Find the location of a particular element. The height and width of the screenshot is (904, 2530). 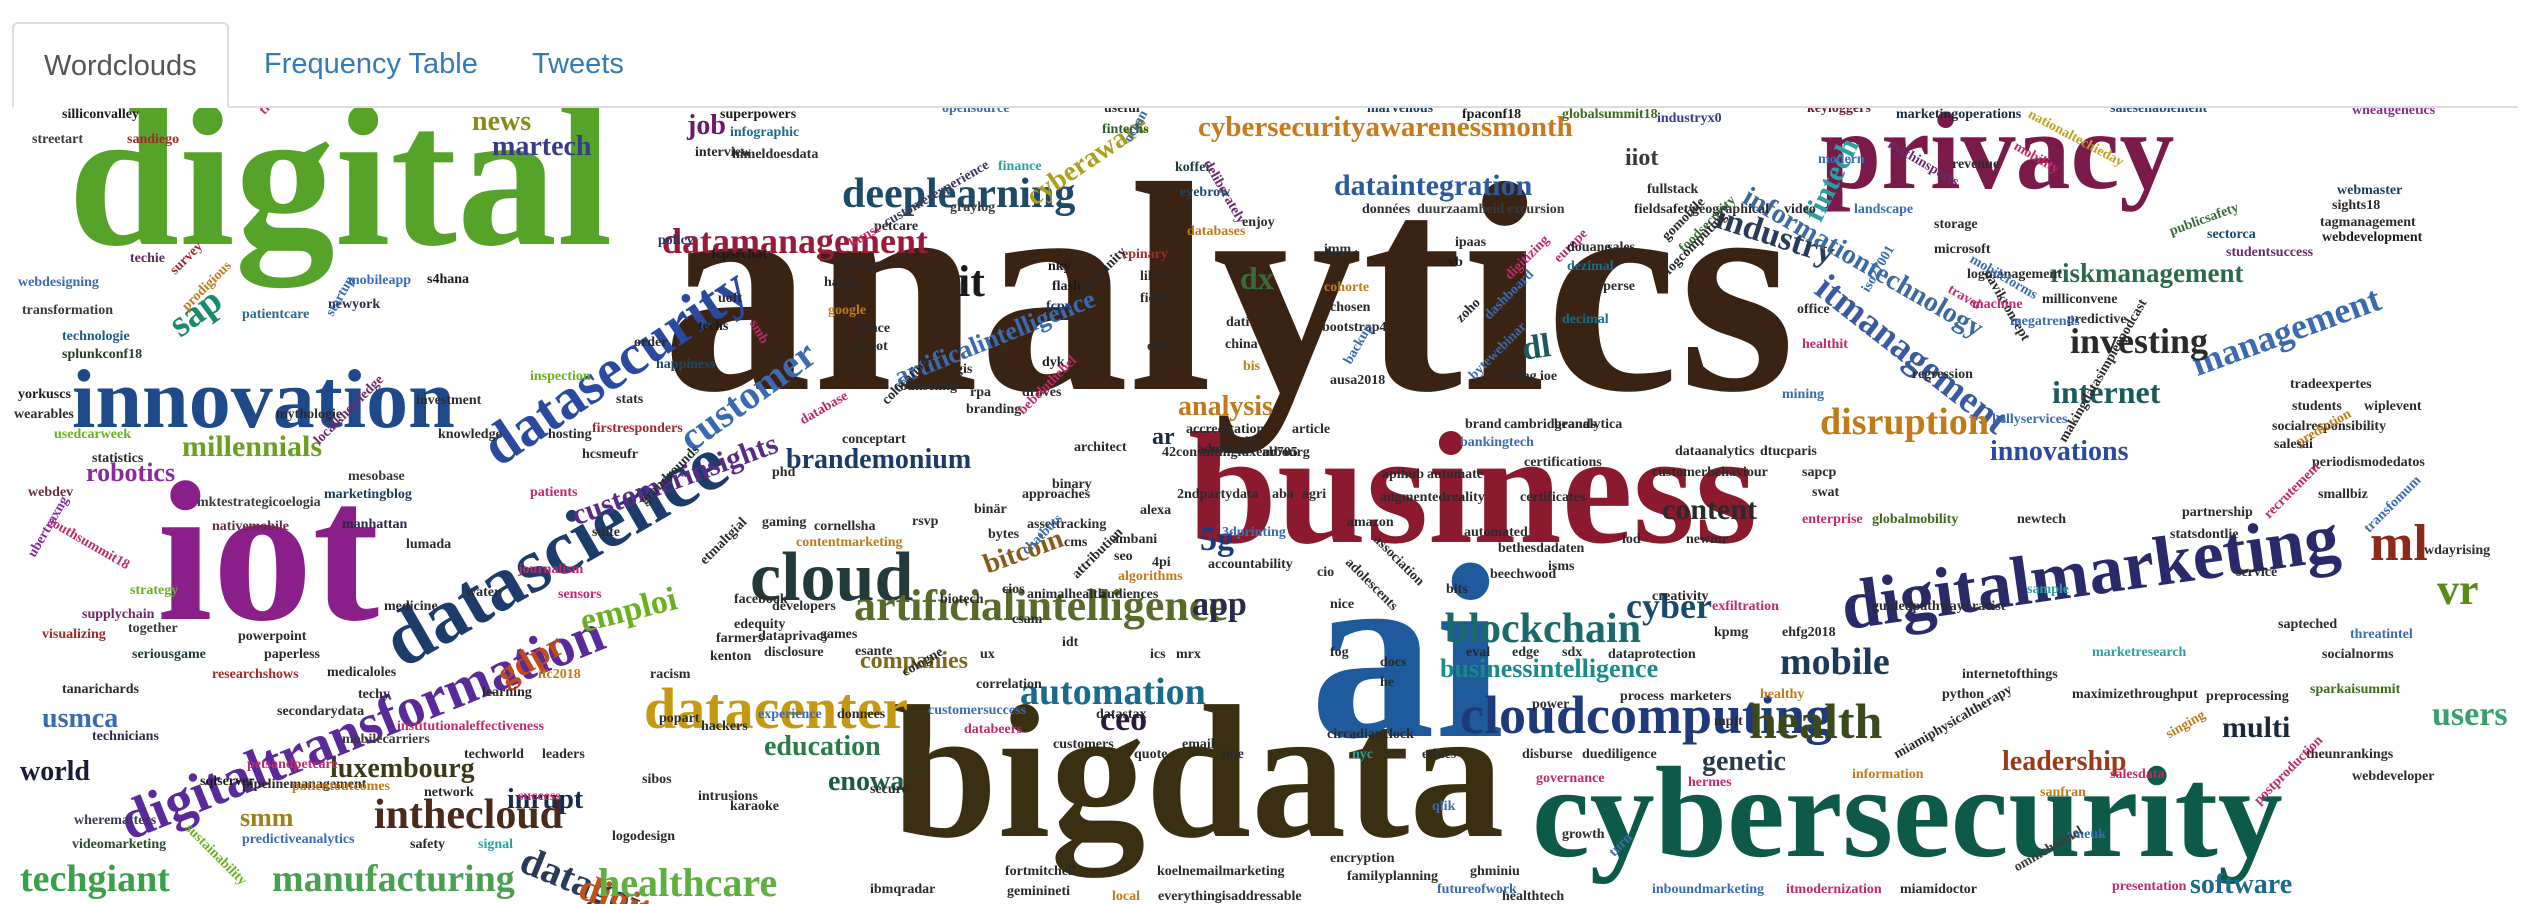

tab-frequency-table: Frequency Table is located at coordinates (371, 64).